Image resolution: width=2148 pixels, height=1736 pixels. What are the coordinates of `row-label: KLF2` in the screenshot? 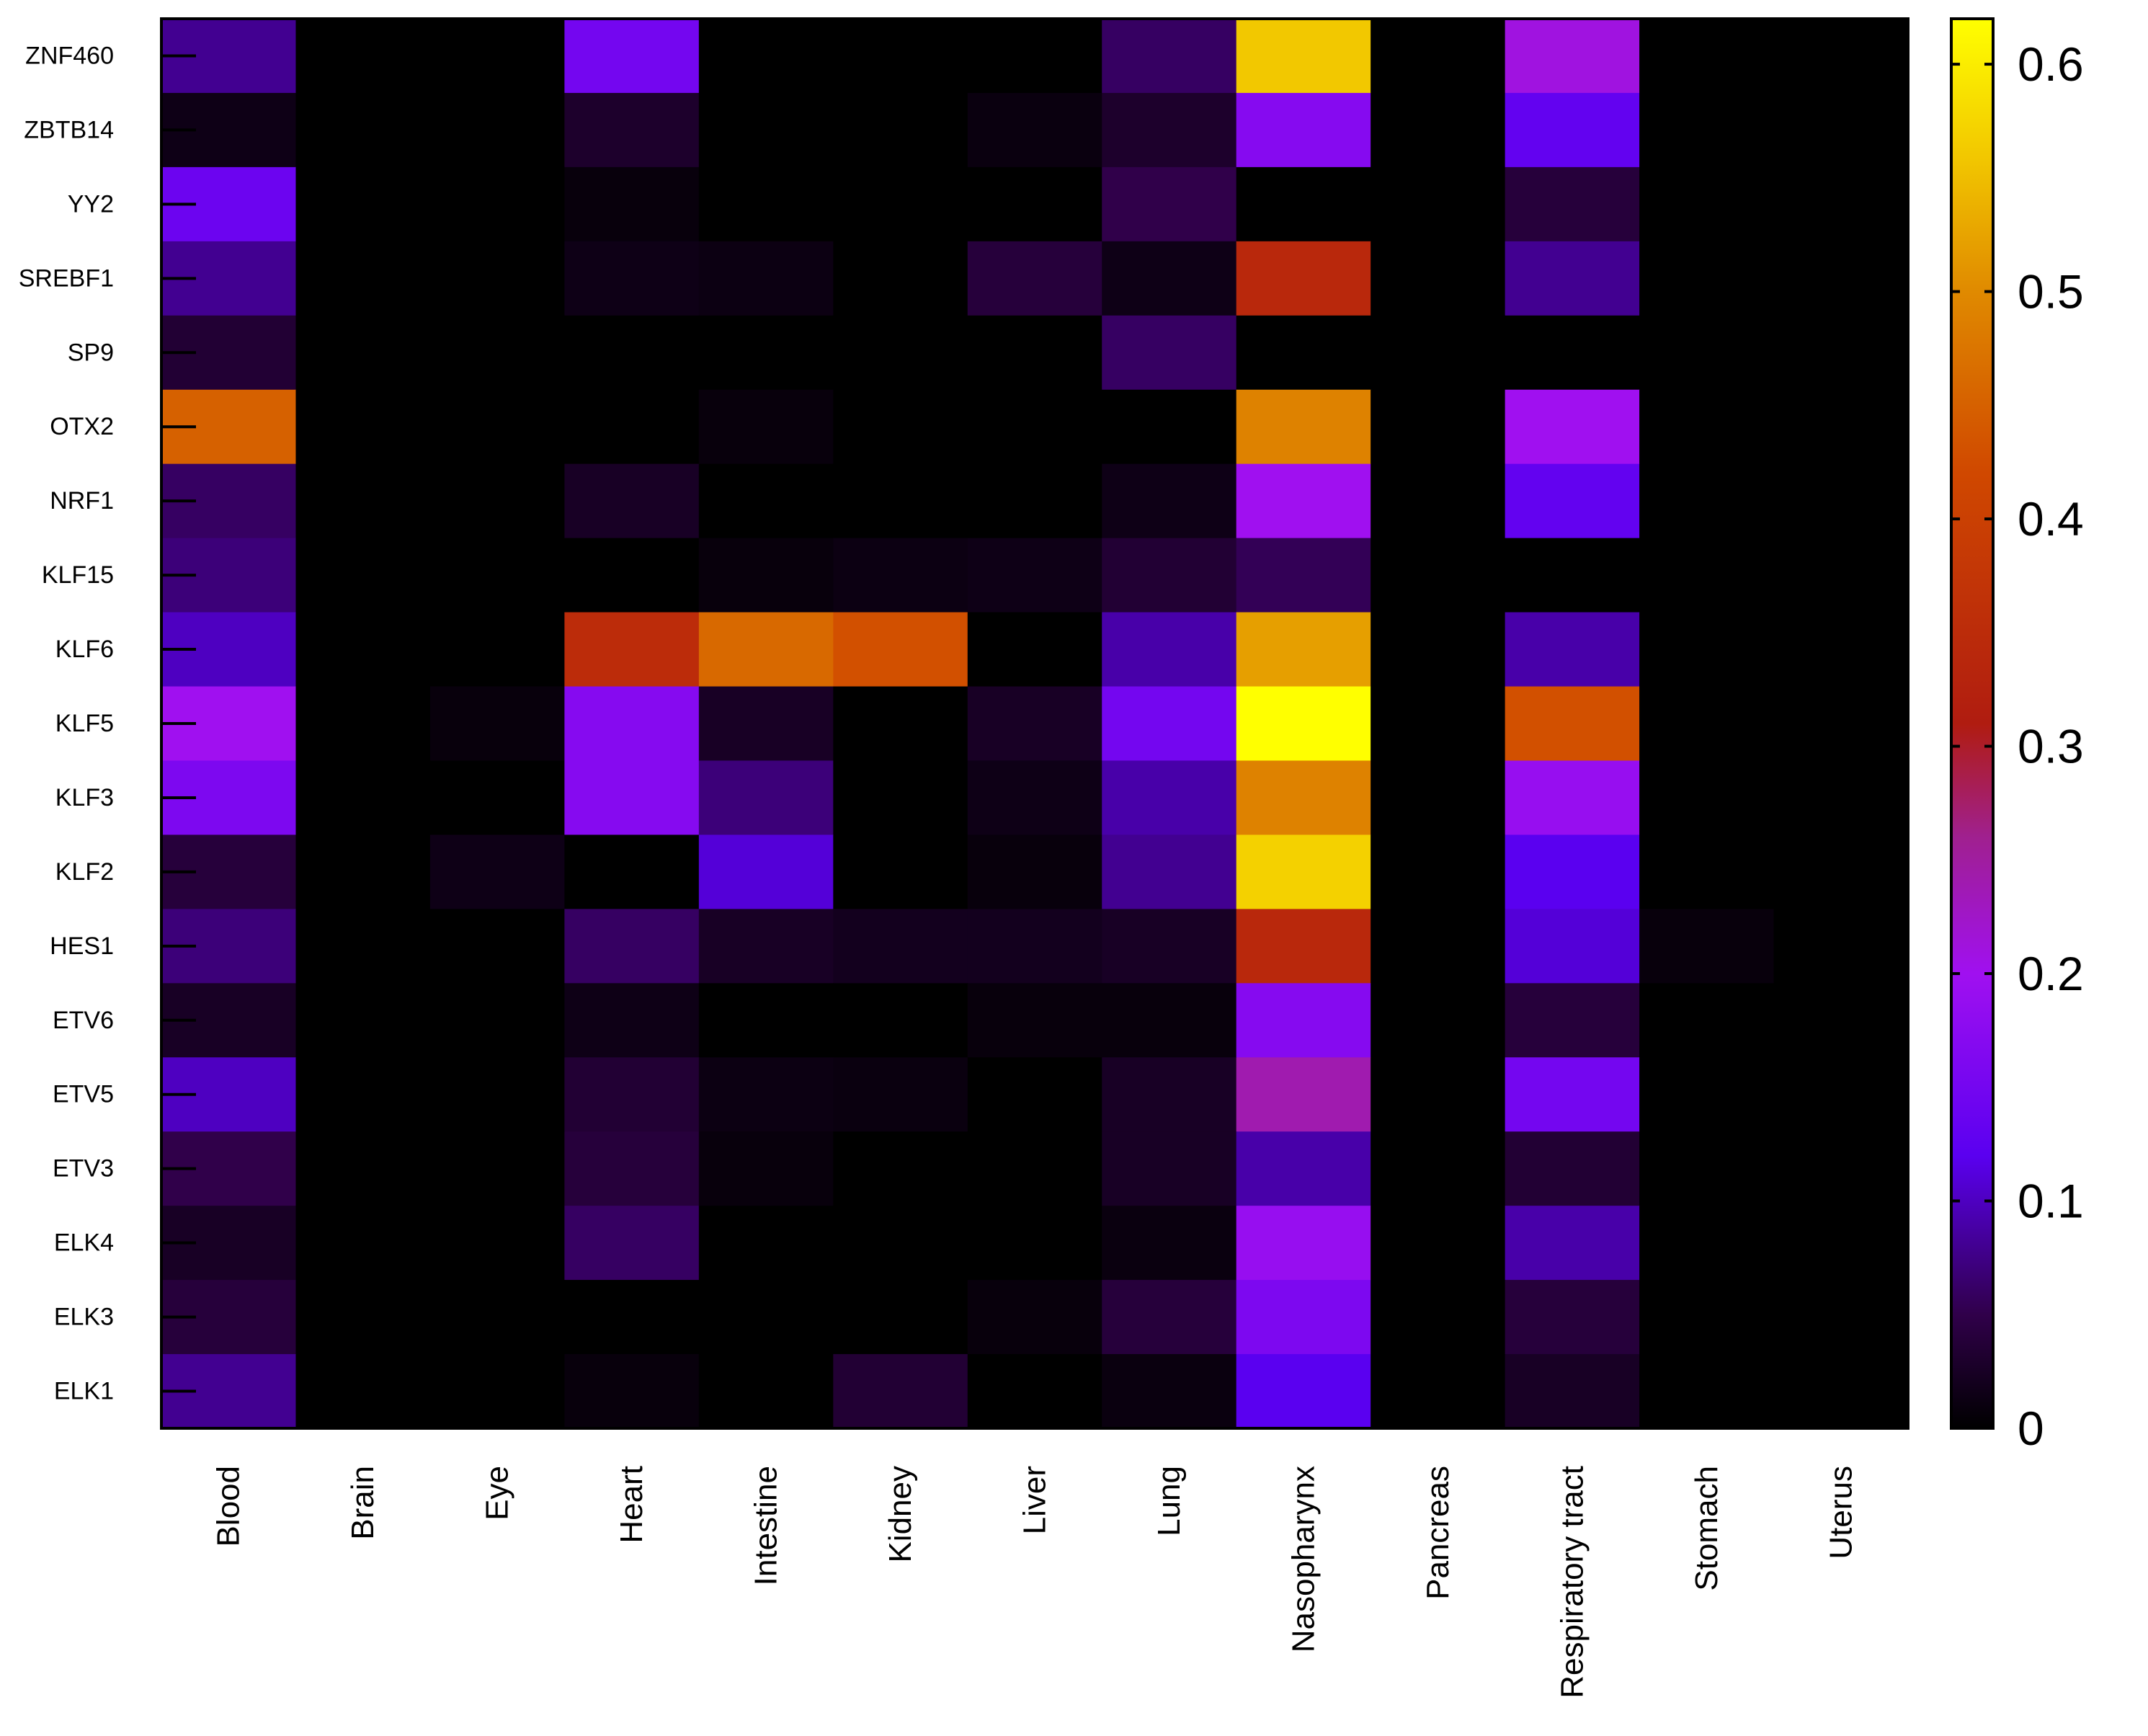 It's located at (84, 872).